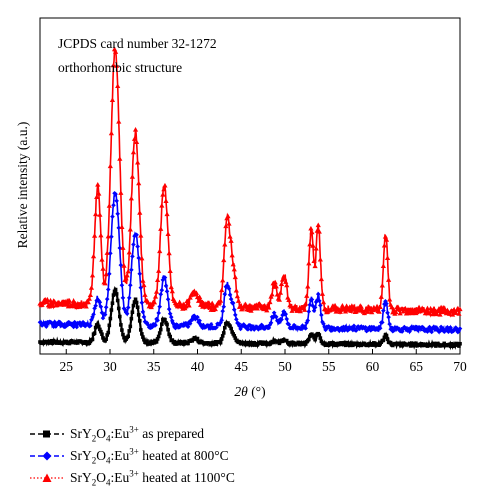 The image size is (484, 500). I want to click on annotation-structure: orthorhombic structure, so click(120, 67).